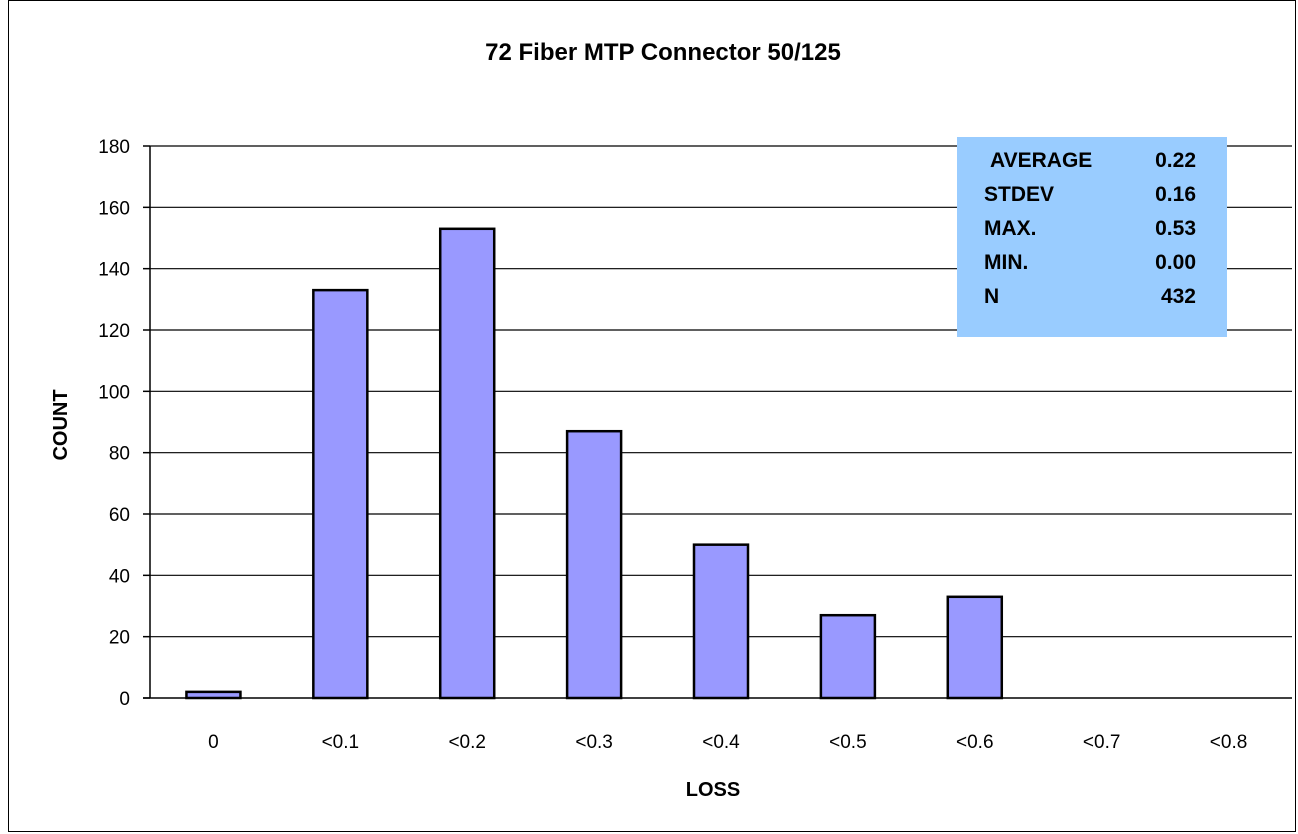 This screenshot has width=1298, height=834. What do you see at coordinates (341, 742) in the screenshot?
I see `x-tick-label: <0.1` at bounding box center [341, 742].